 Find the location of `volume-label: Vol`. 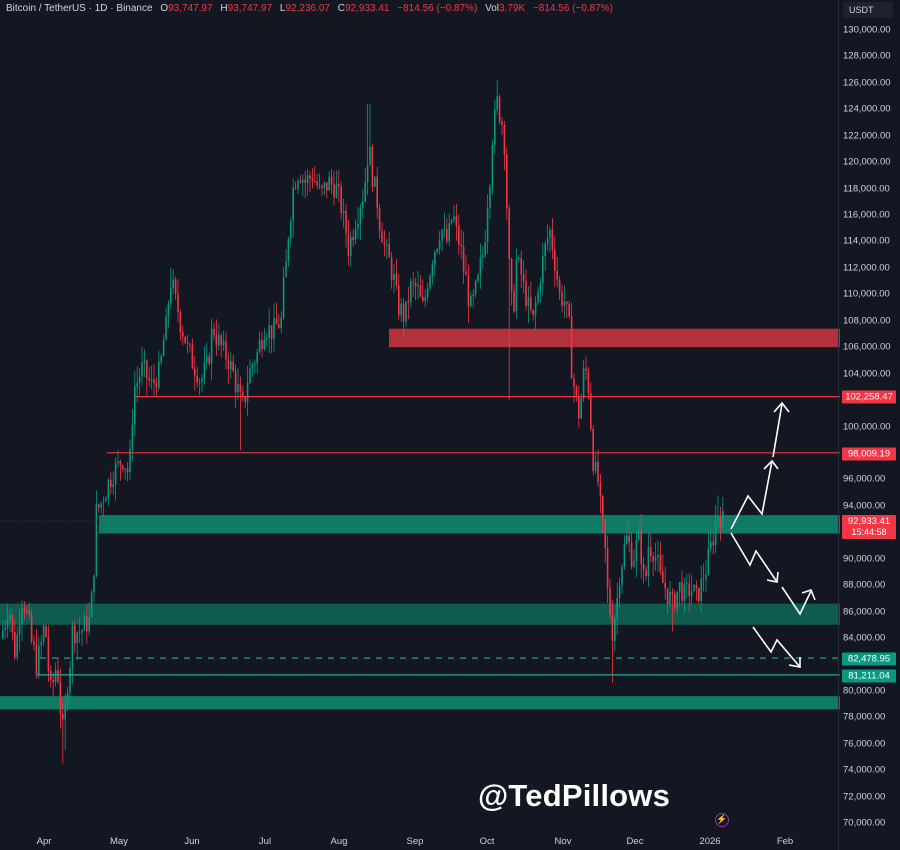

volume-label: Vol is located at coordinates (492, 8).